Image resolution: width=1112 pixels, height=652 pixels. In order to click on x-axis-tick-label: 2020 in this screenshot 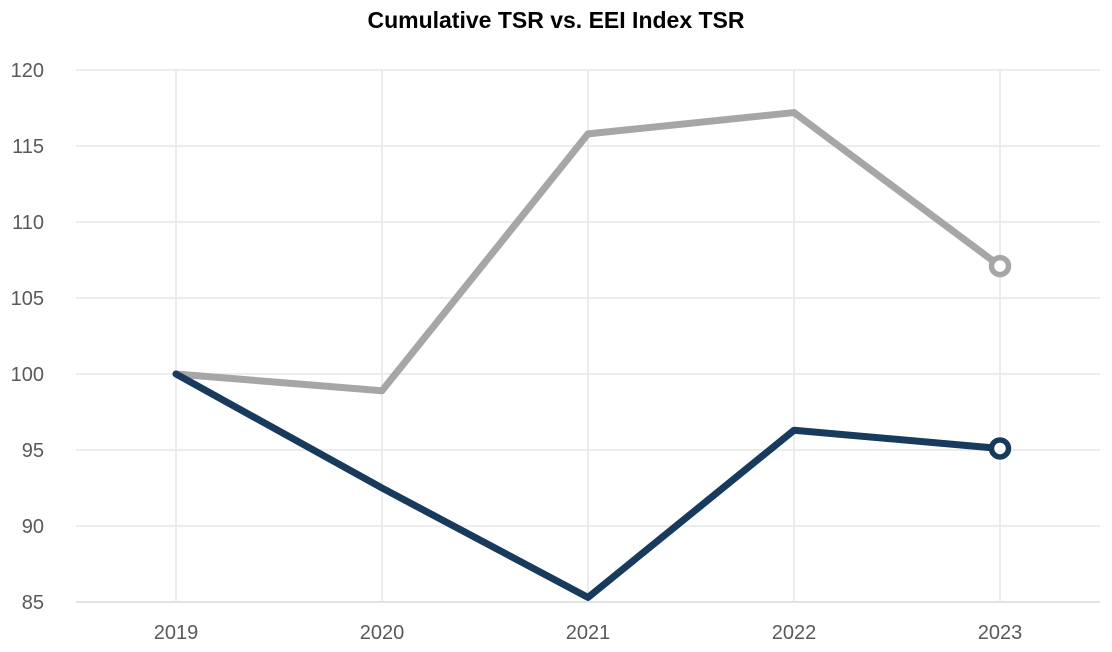, I will do `click(382, 633)`.